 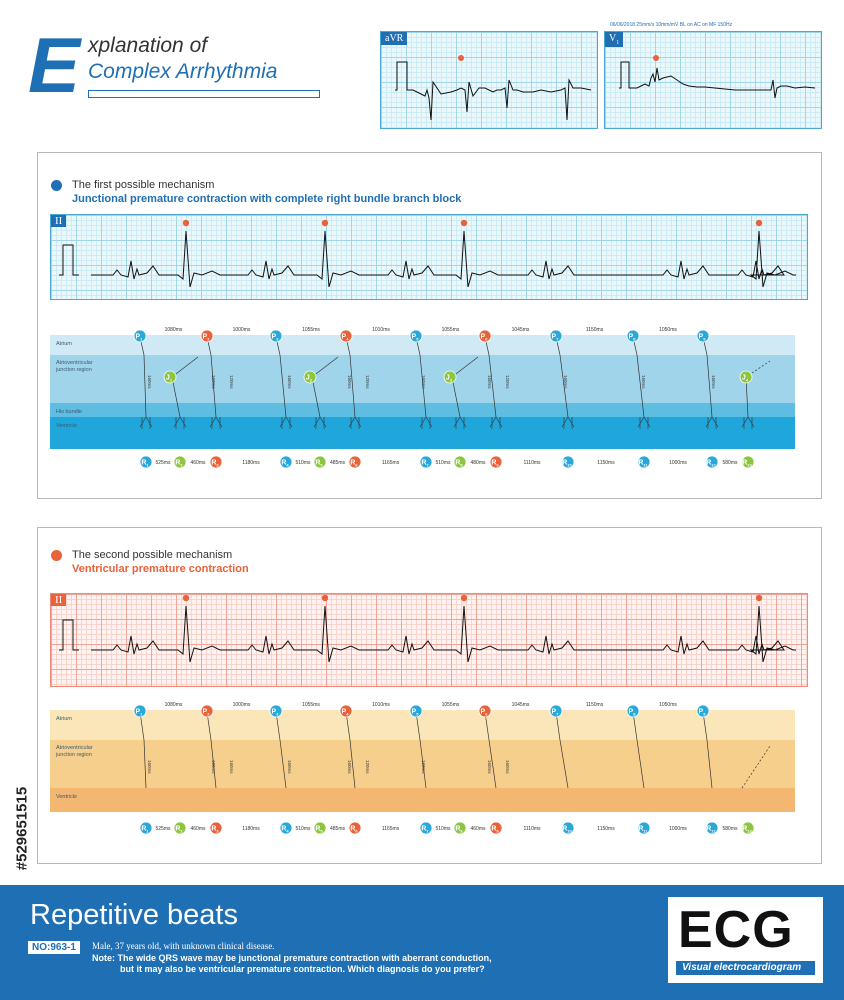 What do you see at coordinates (346, 336) in the screenshot?
I see `label-badge-p4: P4` at bounding box center [346, 336].